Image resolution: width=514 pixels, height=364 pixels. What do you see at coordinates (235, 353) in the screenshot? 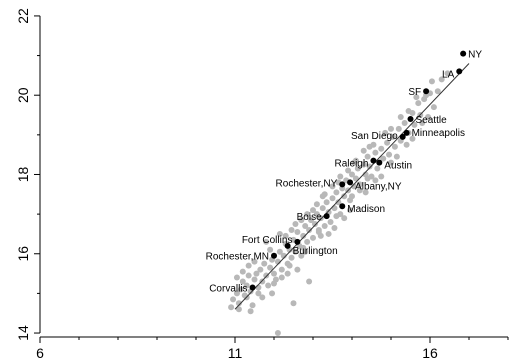
I see `x-tick-label: 11` at bounding box center [235, 353].